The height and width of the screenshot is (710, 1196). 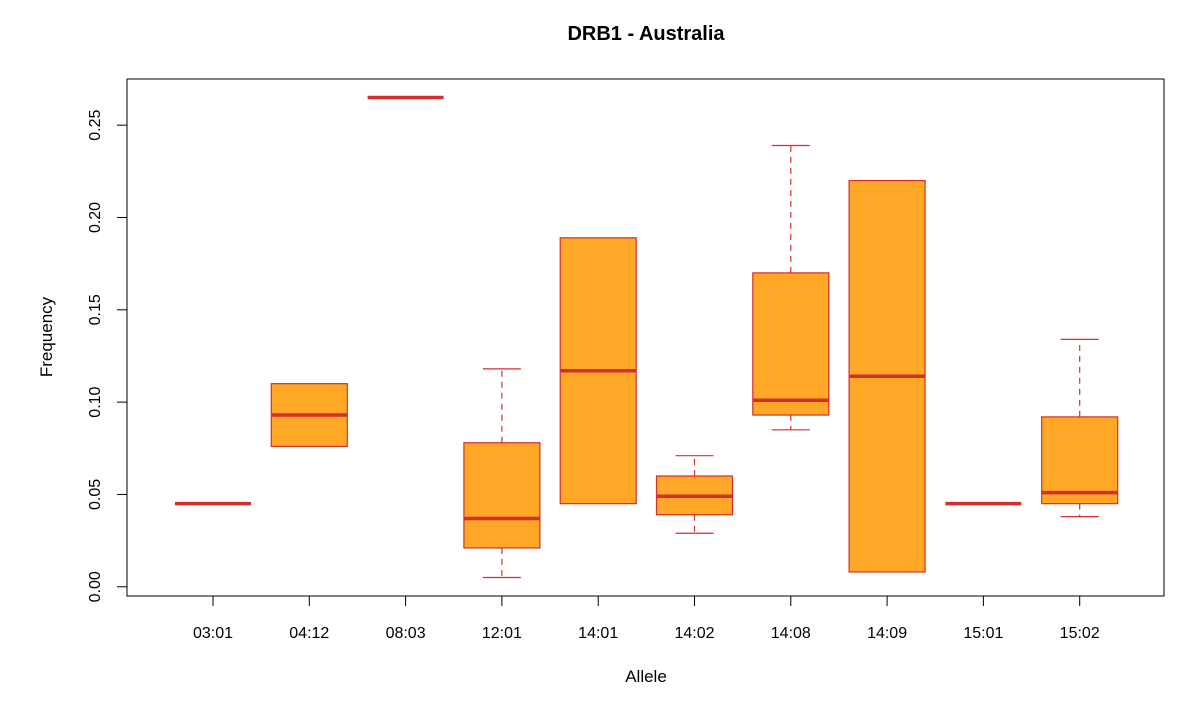 What do you see at coordinates (694, 633) in the screenshot?
I see `x-tick-label: 14:02` at bounding box center [694, 633].